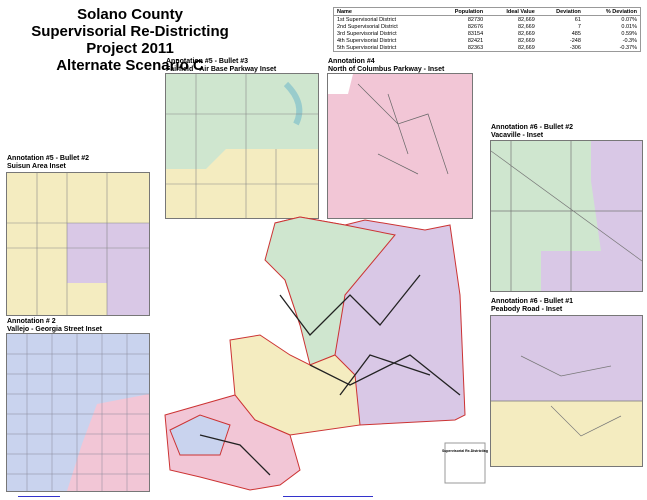  I want to click on column-header: Ideal Value, so click(512, 11).